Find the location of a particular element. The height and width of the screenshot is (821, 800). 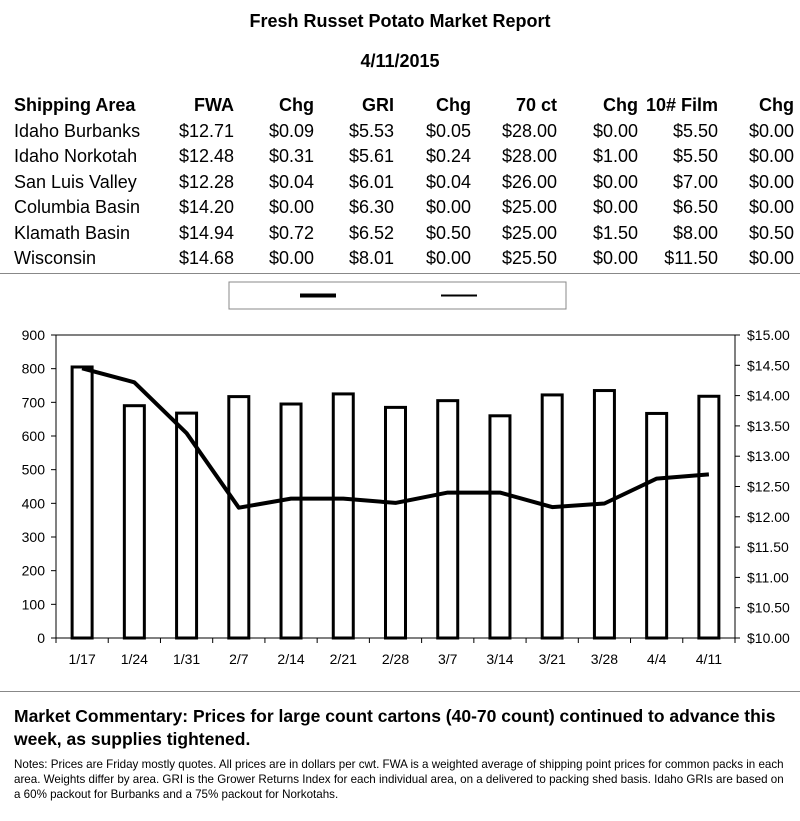

table-cell: $6.01 is located at coordinates (371, 181).